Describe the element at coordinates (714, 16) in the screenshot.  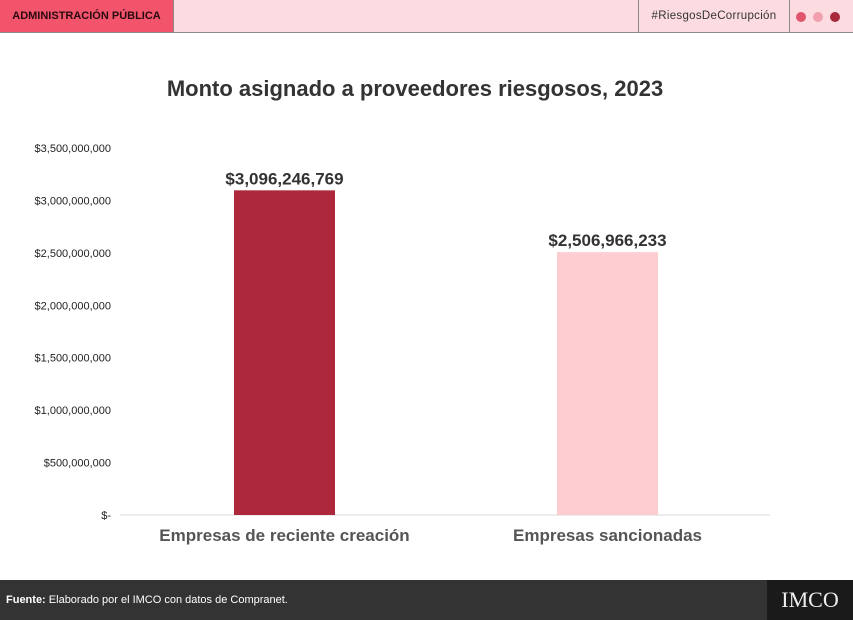
I see `hashtag: #RiesgosDeCorrupción` at that location.